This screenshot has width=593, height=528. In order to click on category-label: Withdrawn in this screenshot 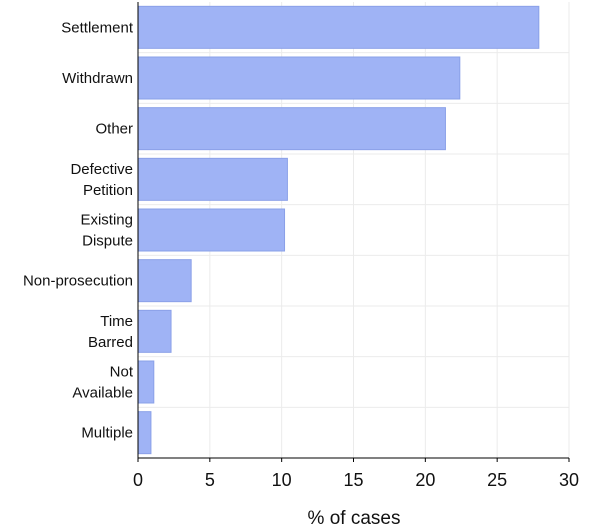, I will do `click(97, 78)`.